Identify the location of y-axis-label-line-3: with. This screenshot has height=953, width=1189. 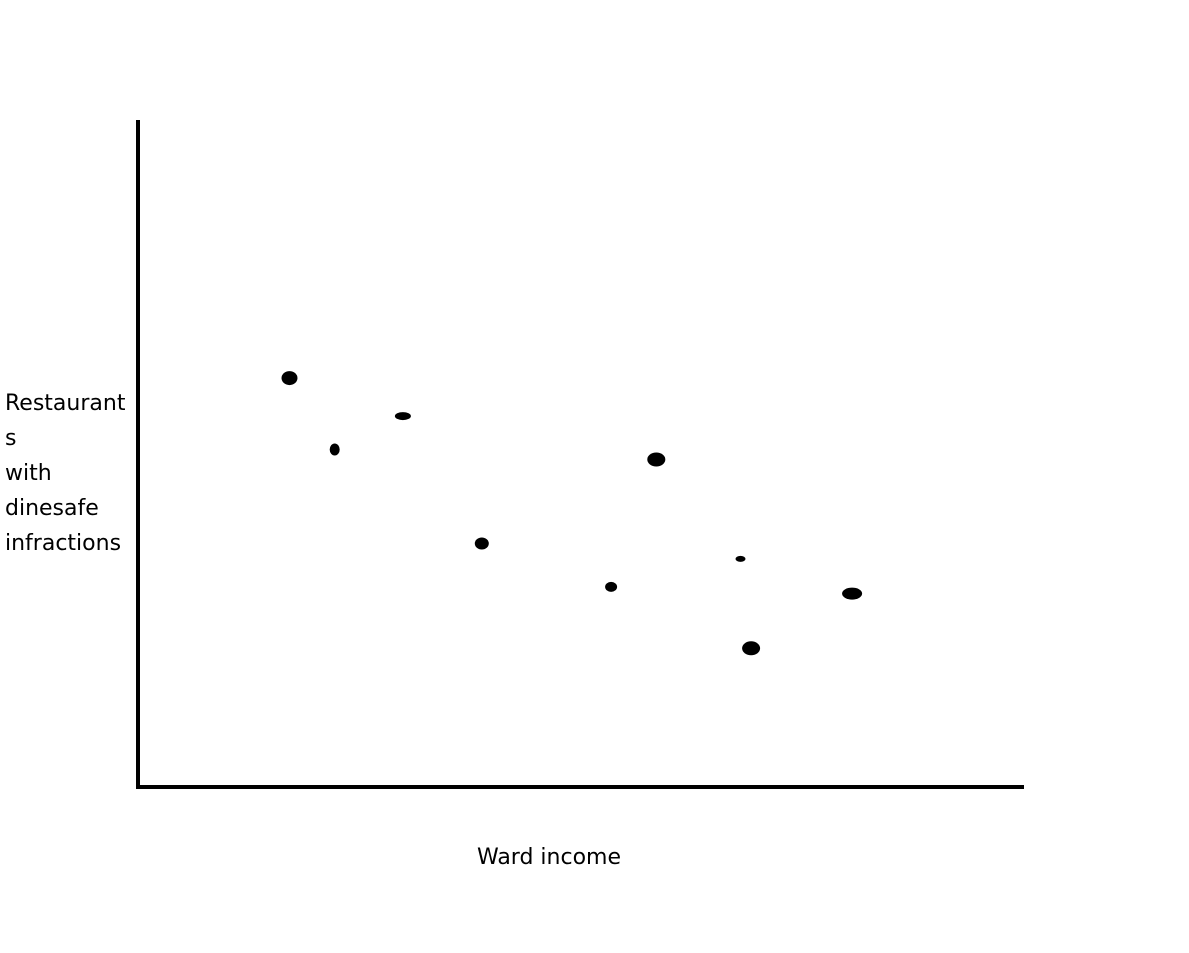
(28, 473).